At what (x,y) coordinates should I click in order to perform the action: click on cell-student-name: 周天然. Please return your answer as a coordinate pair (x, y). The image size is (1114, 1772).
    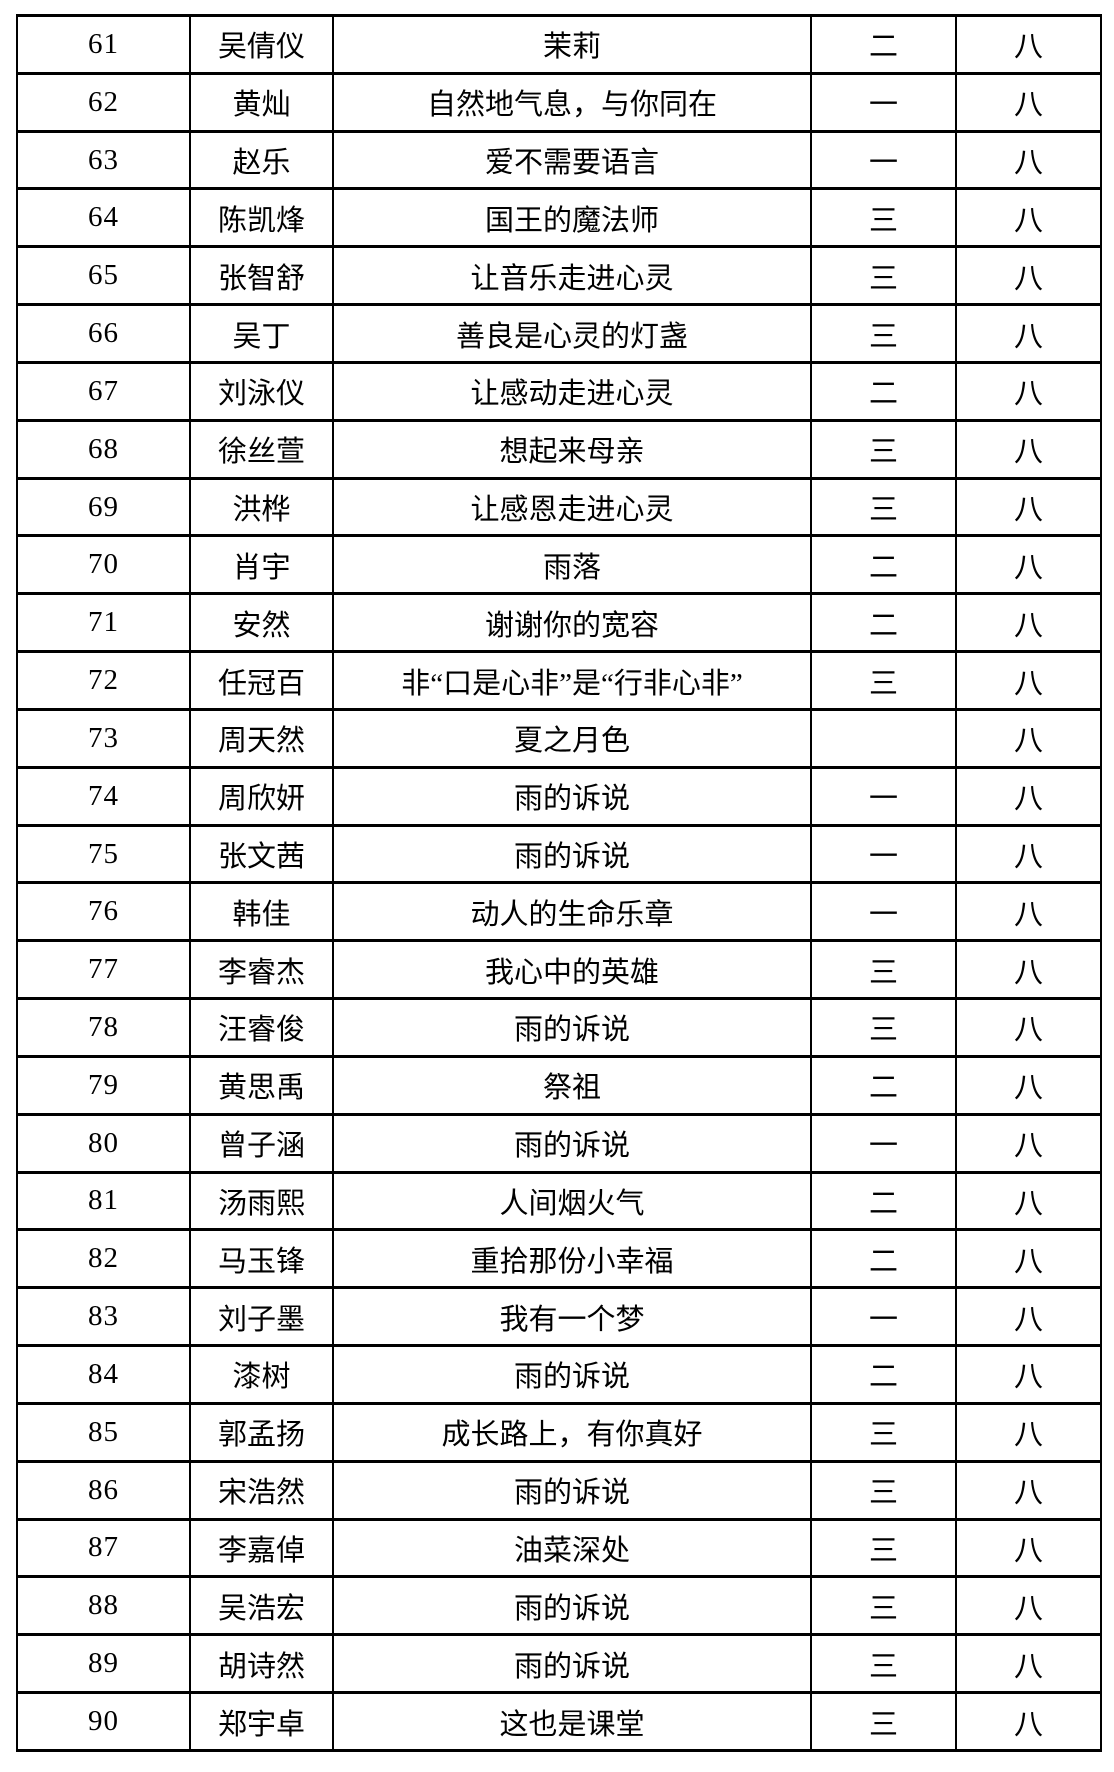
    Looking at the image, I should click on (261, 738).